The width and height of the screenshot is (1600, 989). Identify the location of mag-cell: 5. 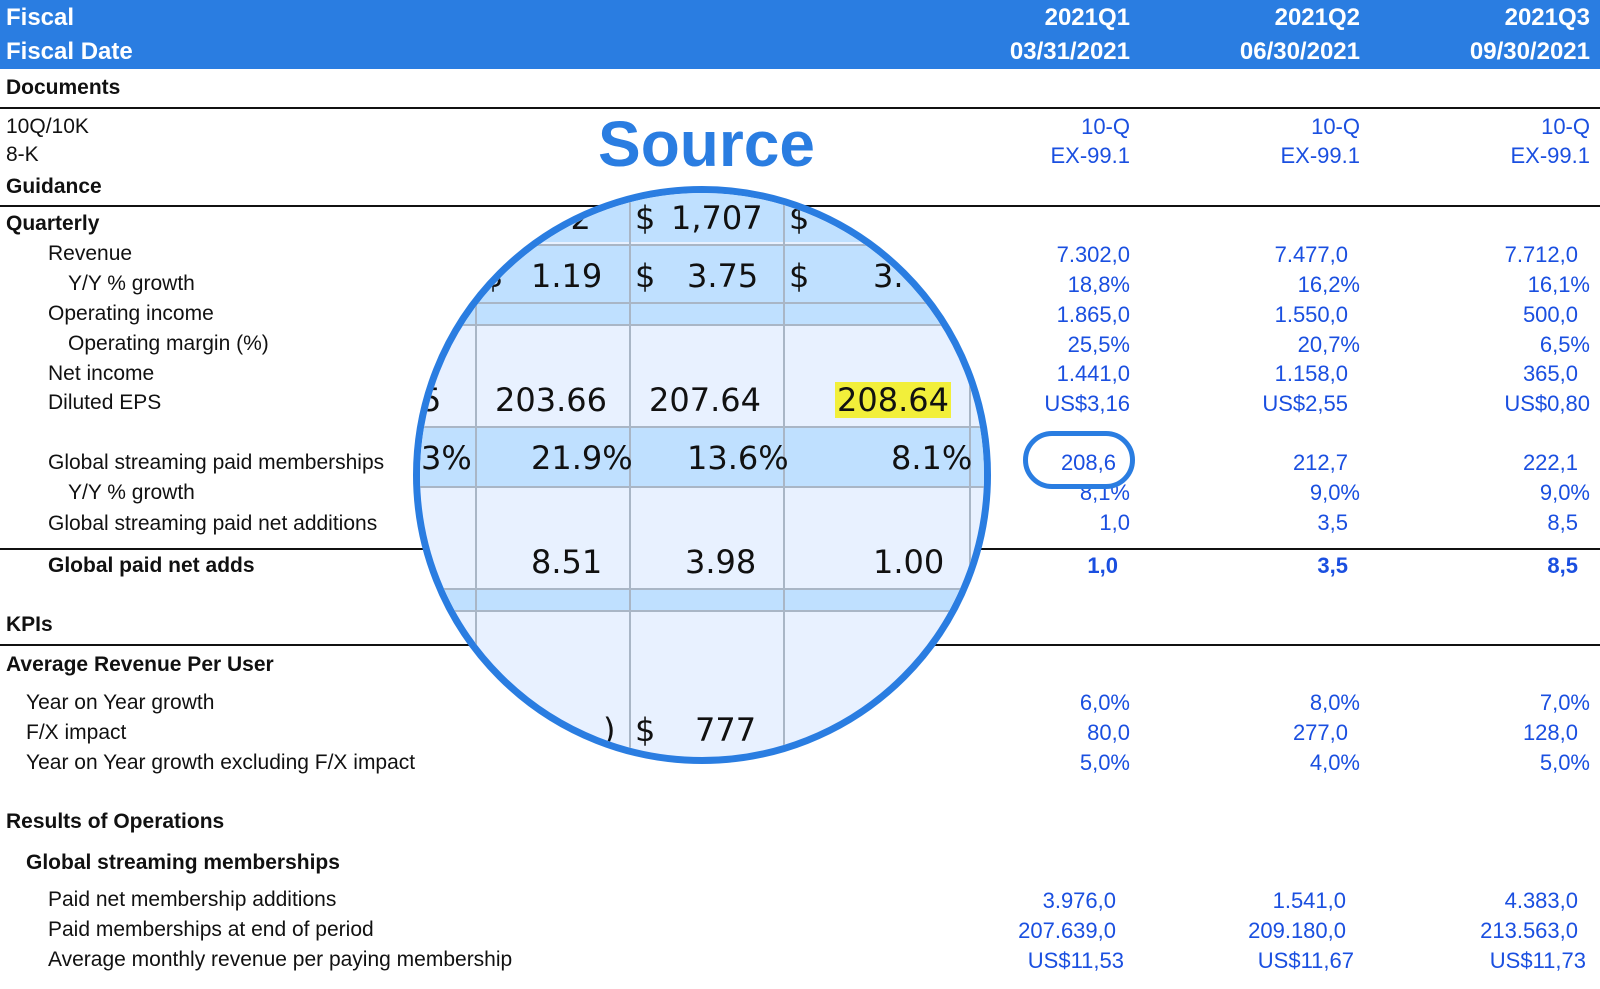
(431, 400).